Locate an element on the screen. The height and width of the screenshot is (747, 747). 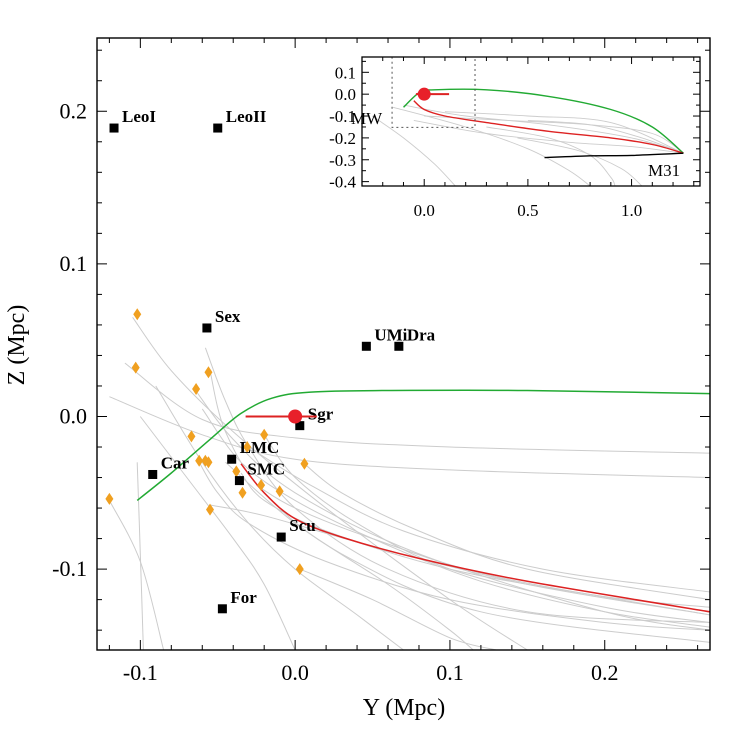
inset-y-tick-label: -0.1 is located at coordinates (342, 116).